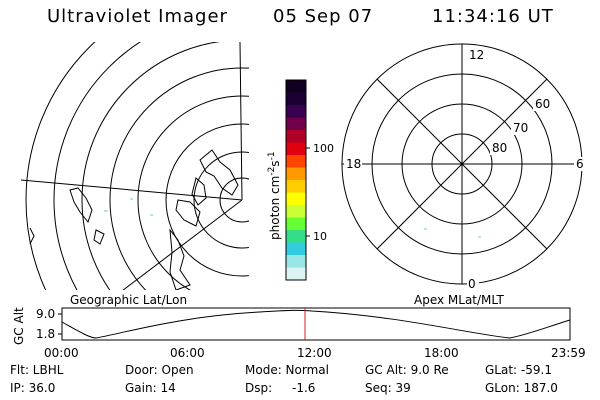 This screenshot has height=400, width=600. Describe the element at coordinates (274, 195) in the screenshot. I see `colorbar-unit-label: photon cm-2s-1` at that location.